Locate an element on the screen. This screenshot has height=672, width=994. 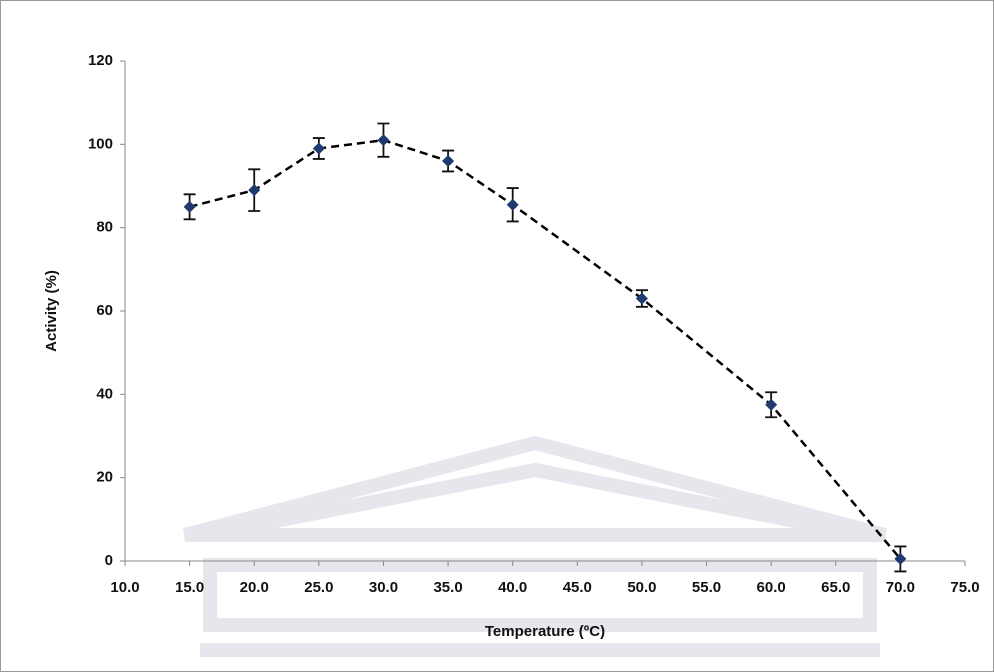
x-tick-label: 35.0 is located at coordinates (447, 587).